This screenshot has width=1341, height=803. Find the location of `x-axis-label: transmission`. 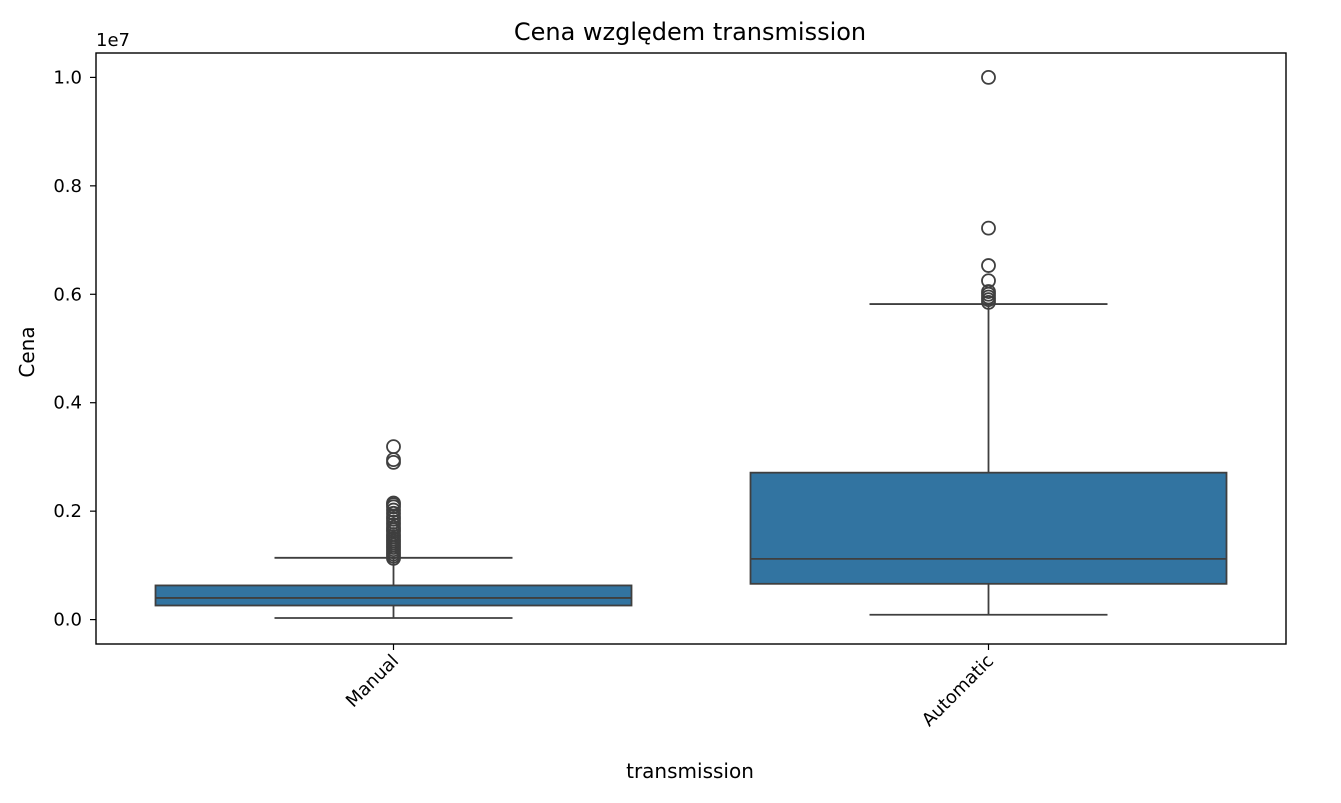

x-axis-label: transmission is located at coordinates (690, 771).